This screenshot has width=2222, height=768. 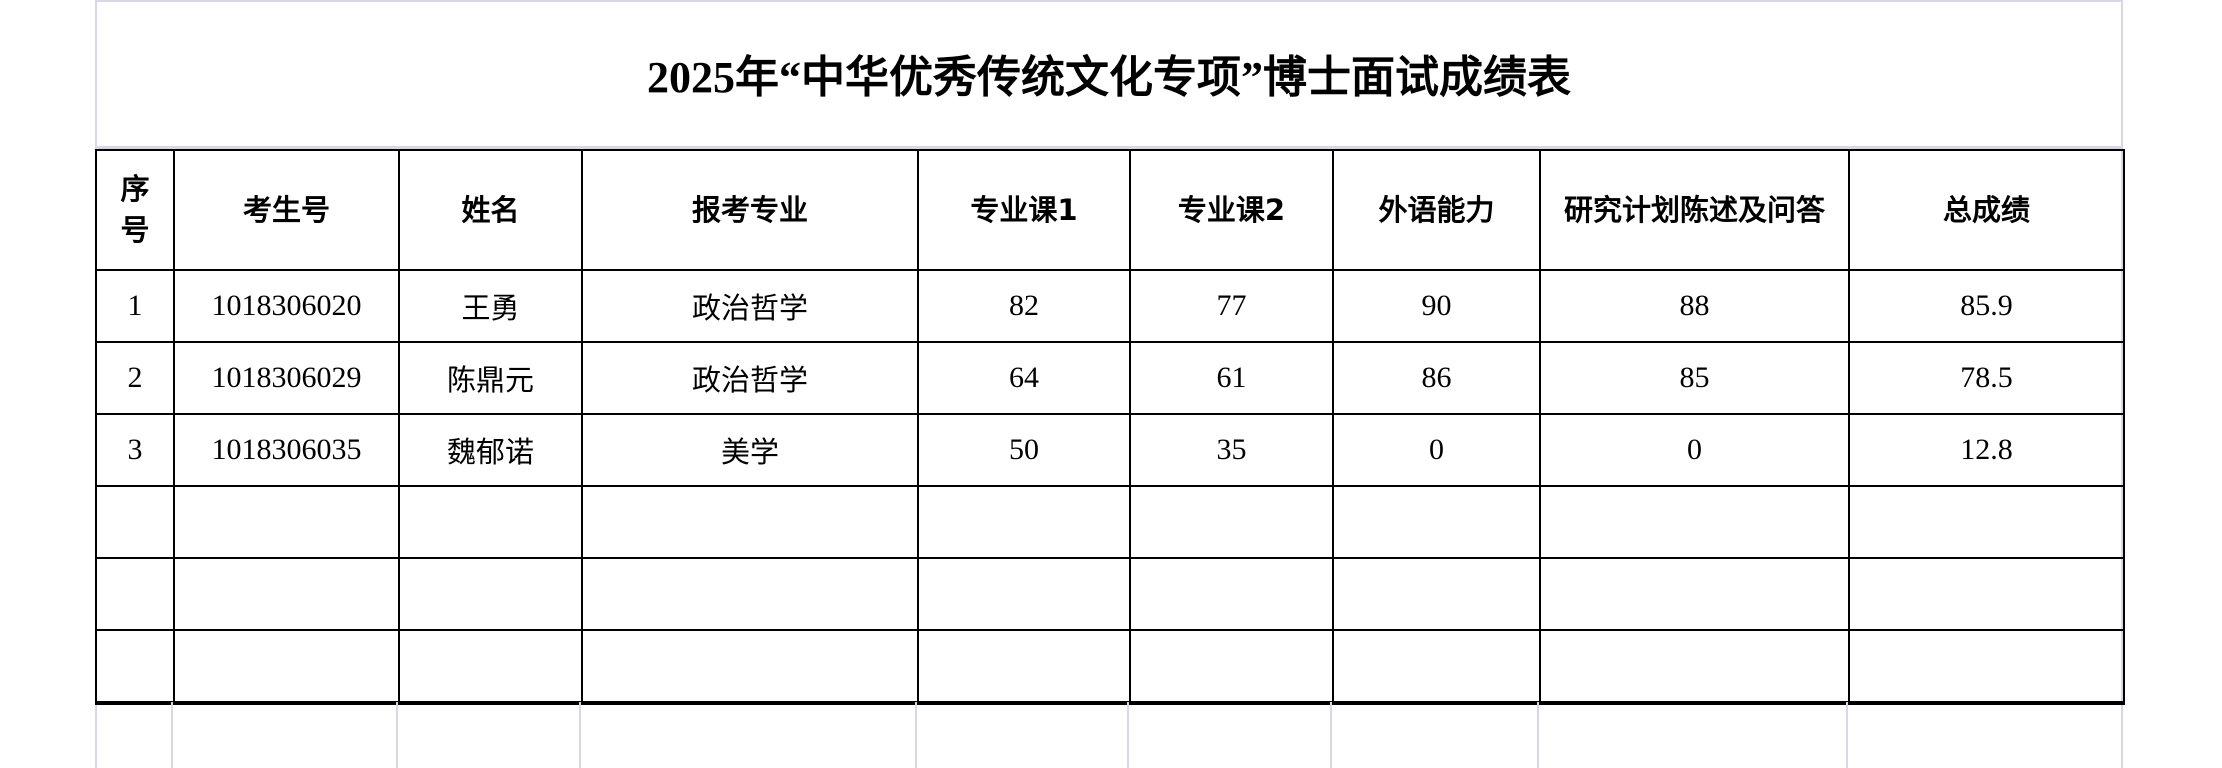 What do you see at coordinates (135, 378) in the screenshot?
I see `cell-index: 2` at bounding box center [135, 378].